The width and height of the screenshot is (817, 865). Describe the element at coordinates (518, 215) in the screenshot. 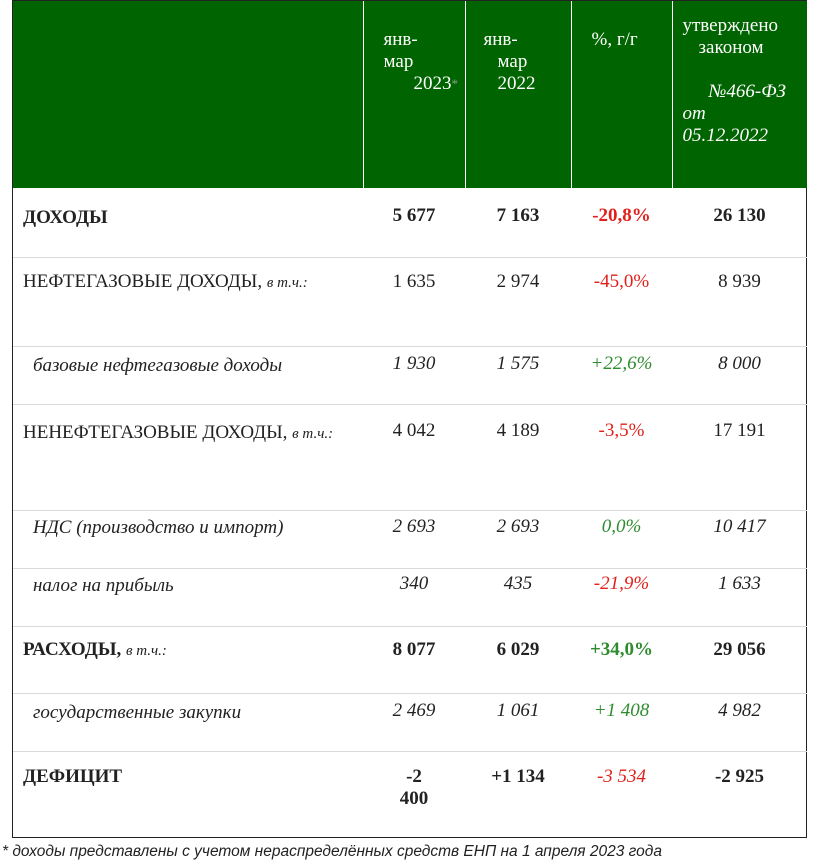

I see `cell-2022: 7 163` at that location.